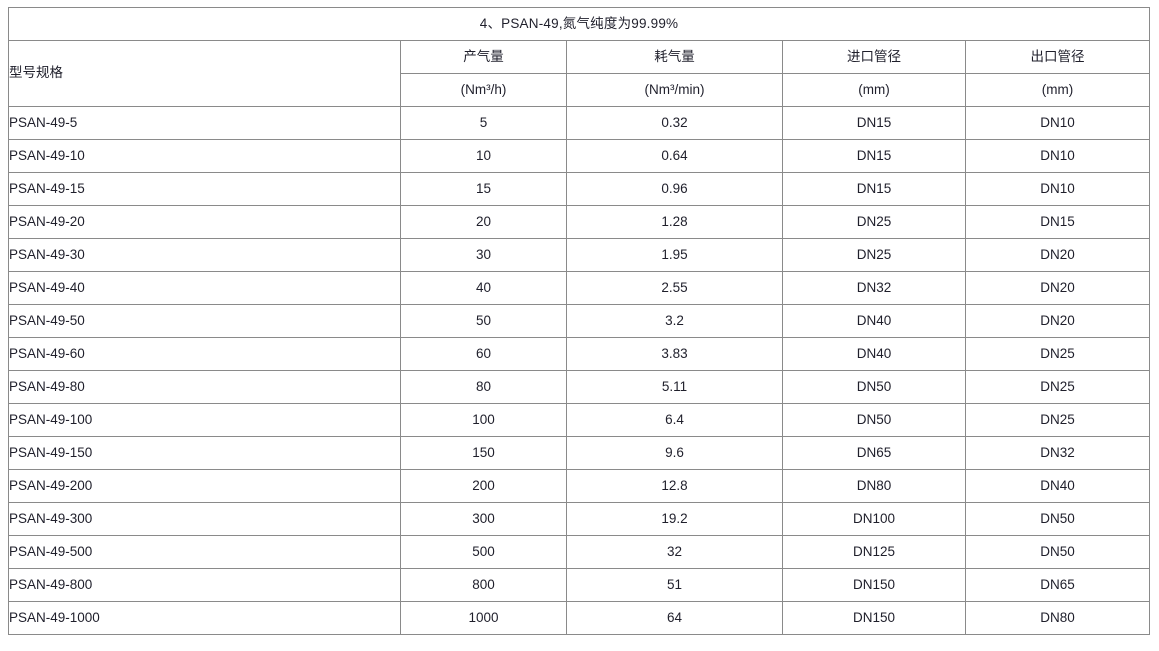 The image size is (1159, 651). Describe the element at coordinates (483, 189) in the screenshot. I see `cell-flow: 15` at that location.